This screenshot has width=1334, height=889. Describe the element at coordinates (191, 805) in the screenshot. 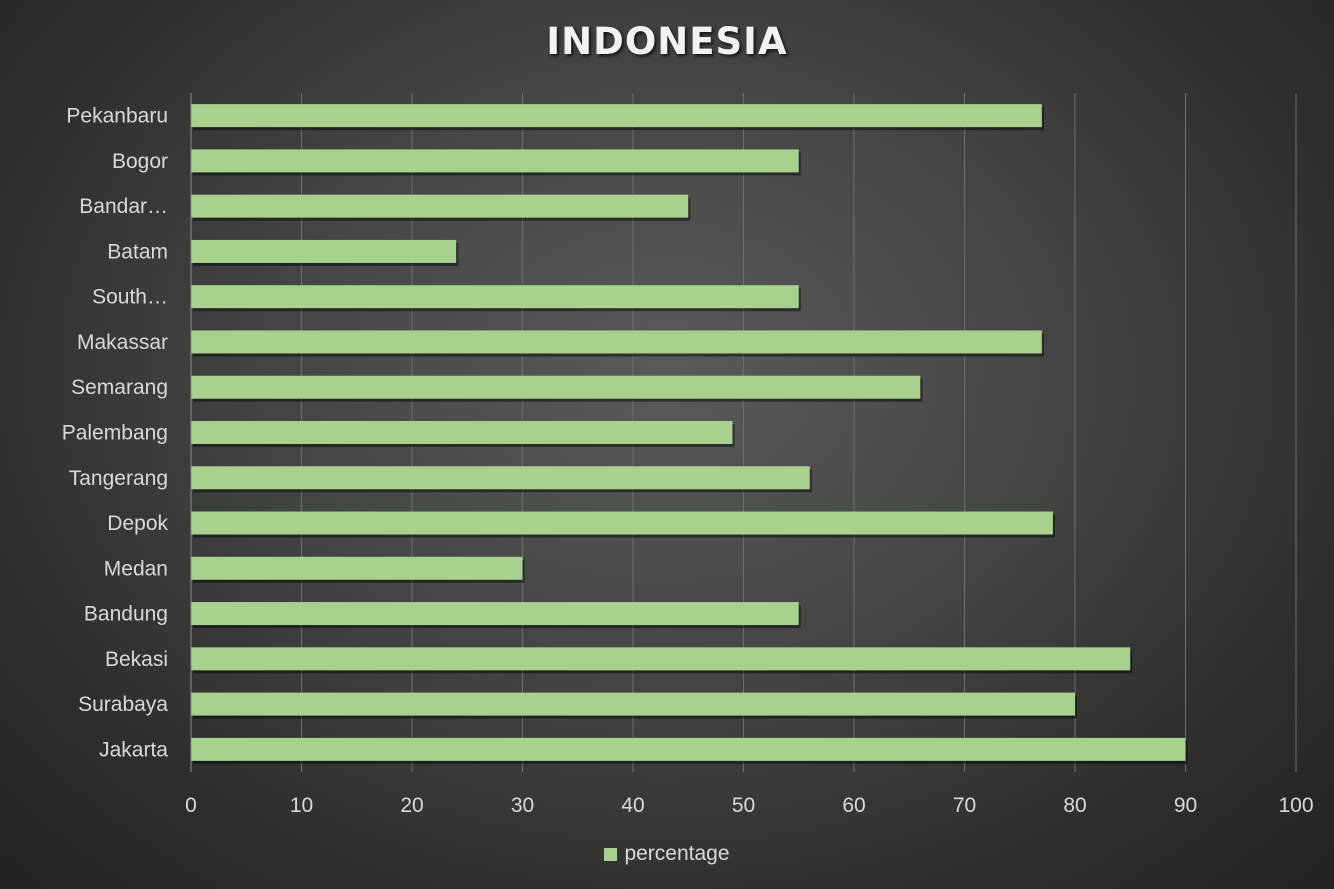

I see `x-tick-label: 0` at that location.